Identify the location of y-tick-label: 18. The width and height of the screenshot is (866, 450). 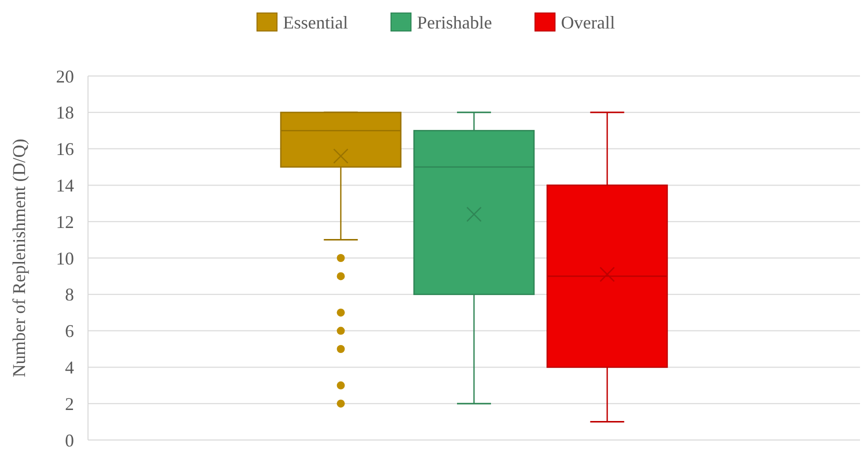
(65, 112).